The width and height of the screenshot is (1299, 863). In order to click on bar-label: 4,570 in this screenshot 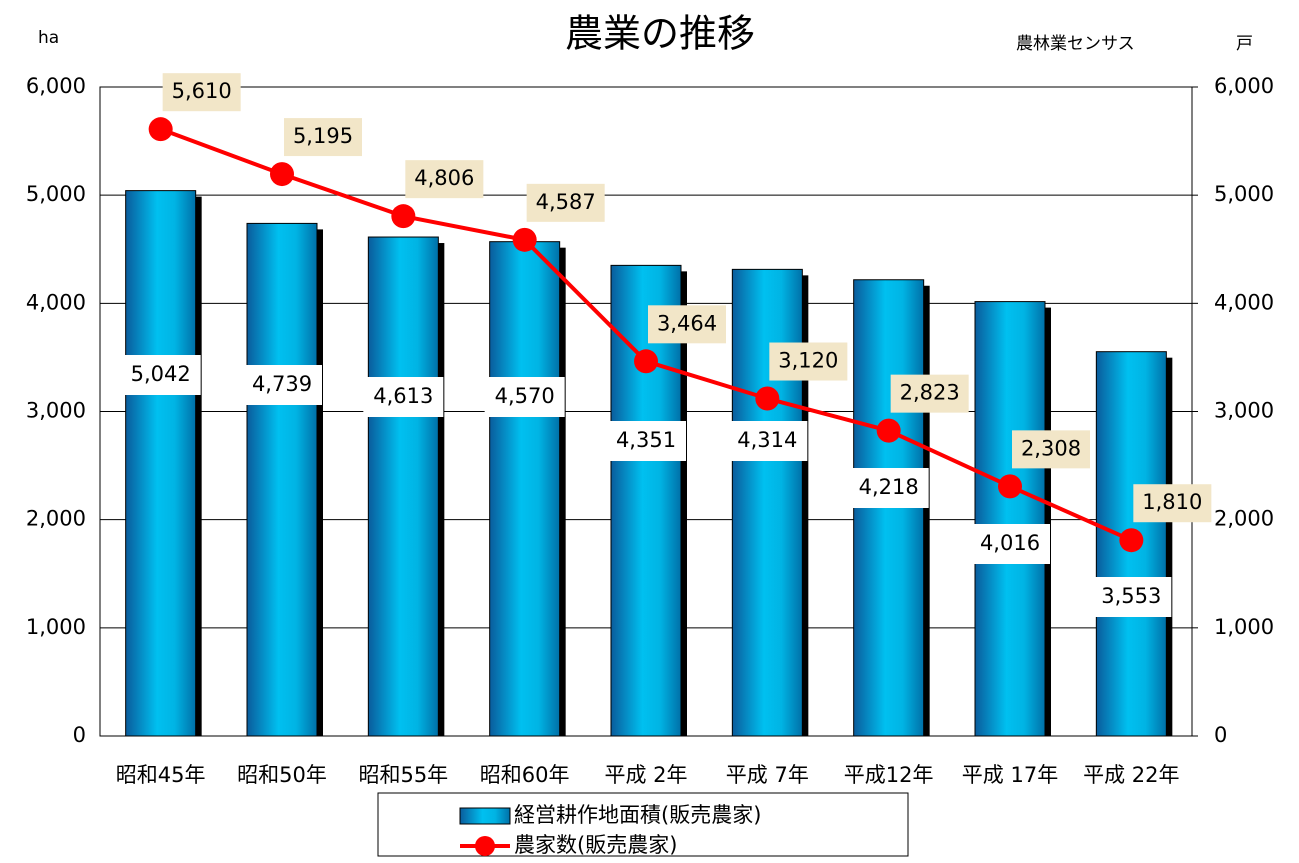, I will do `click(525, 396)`.